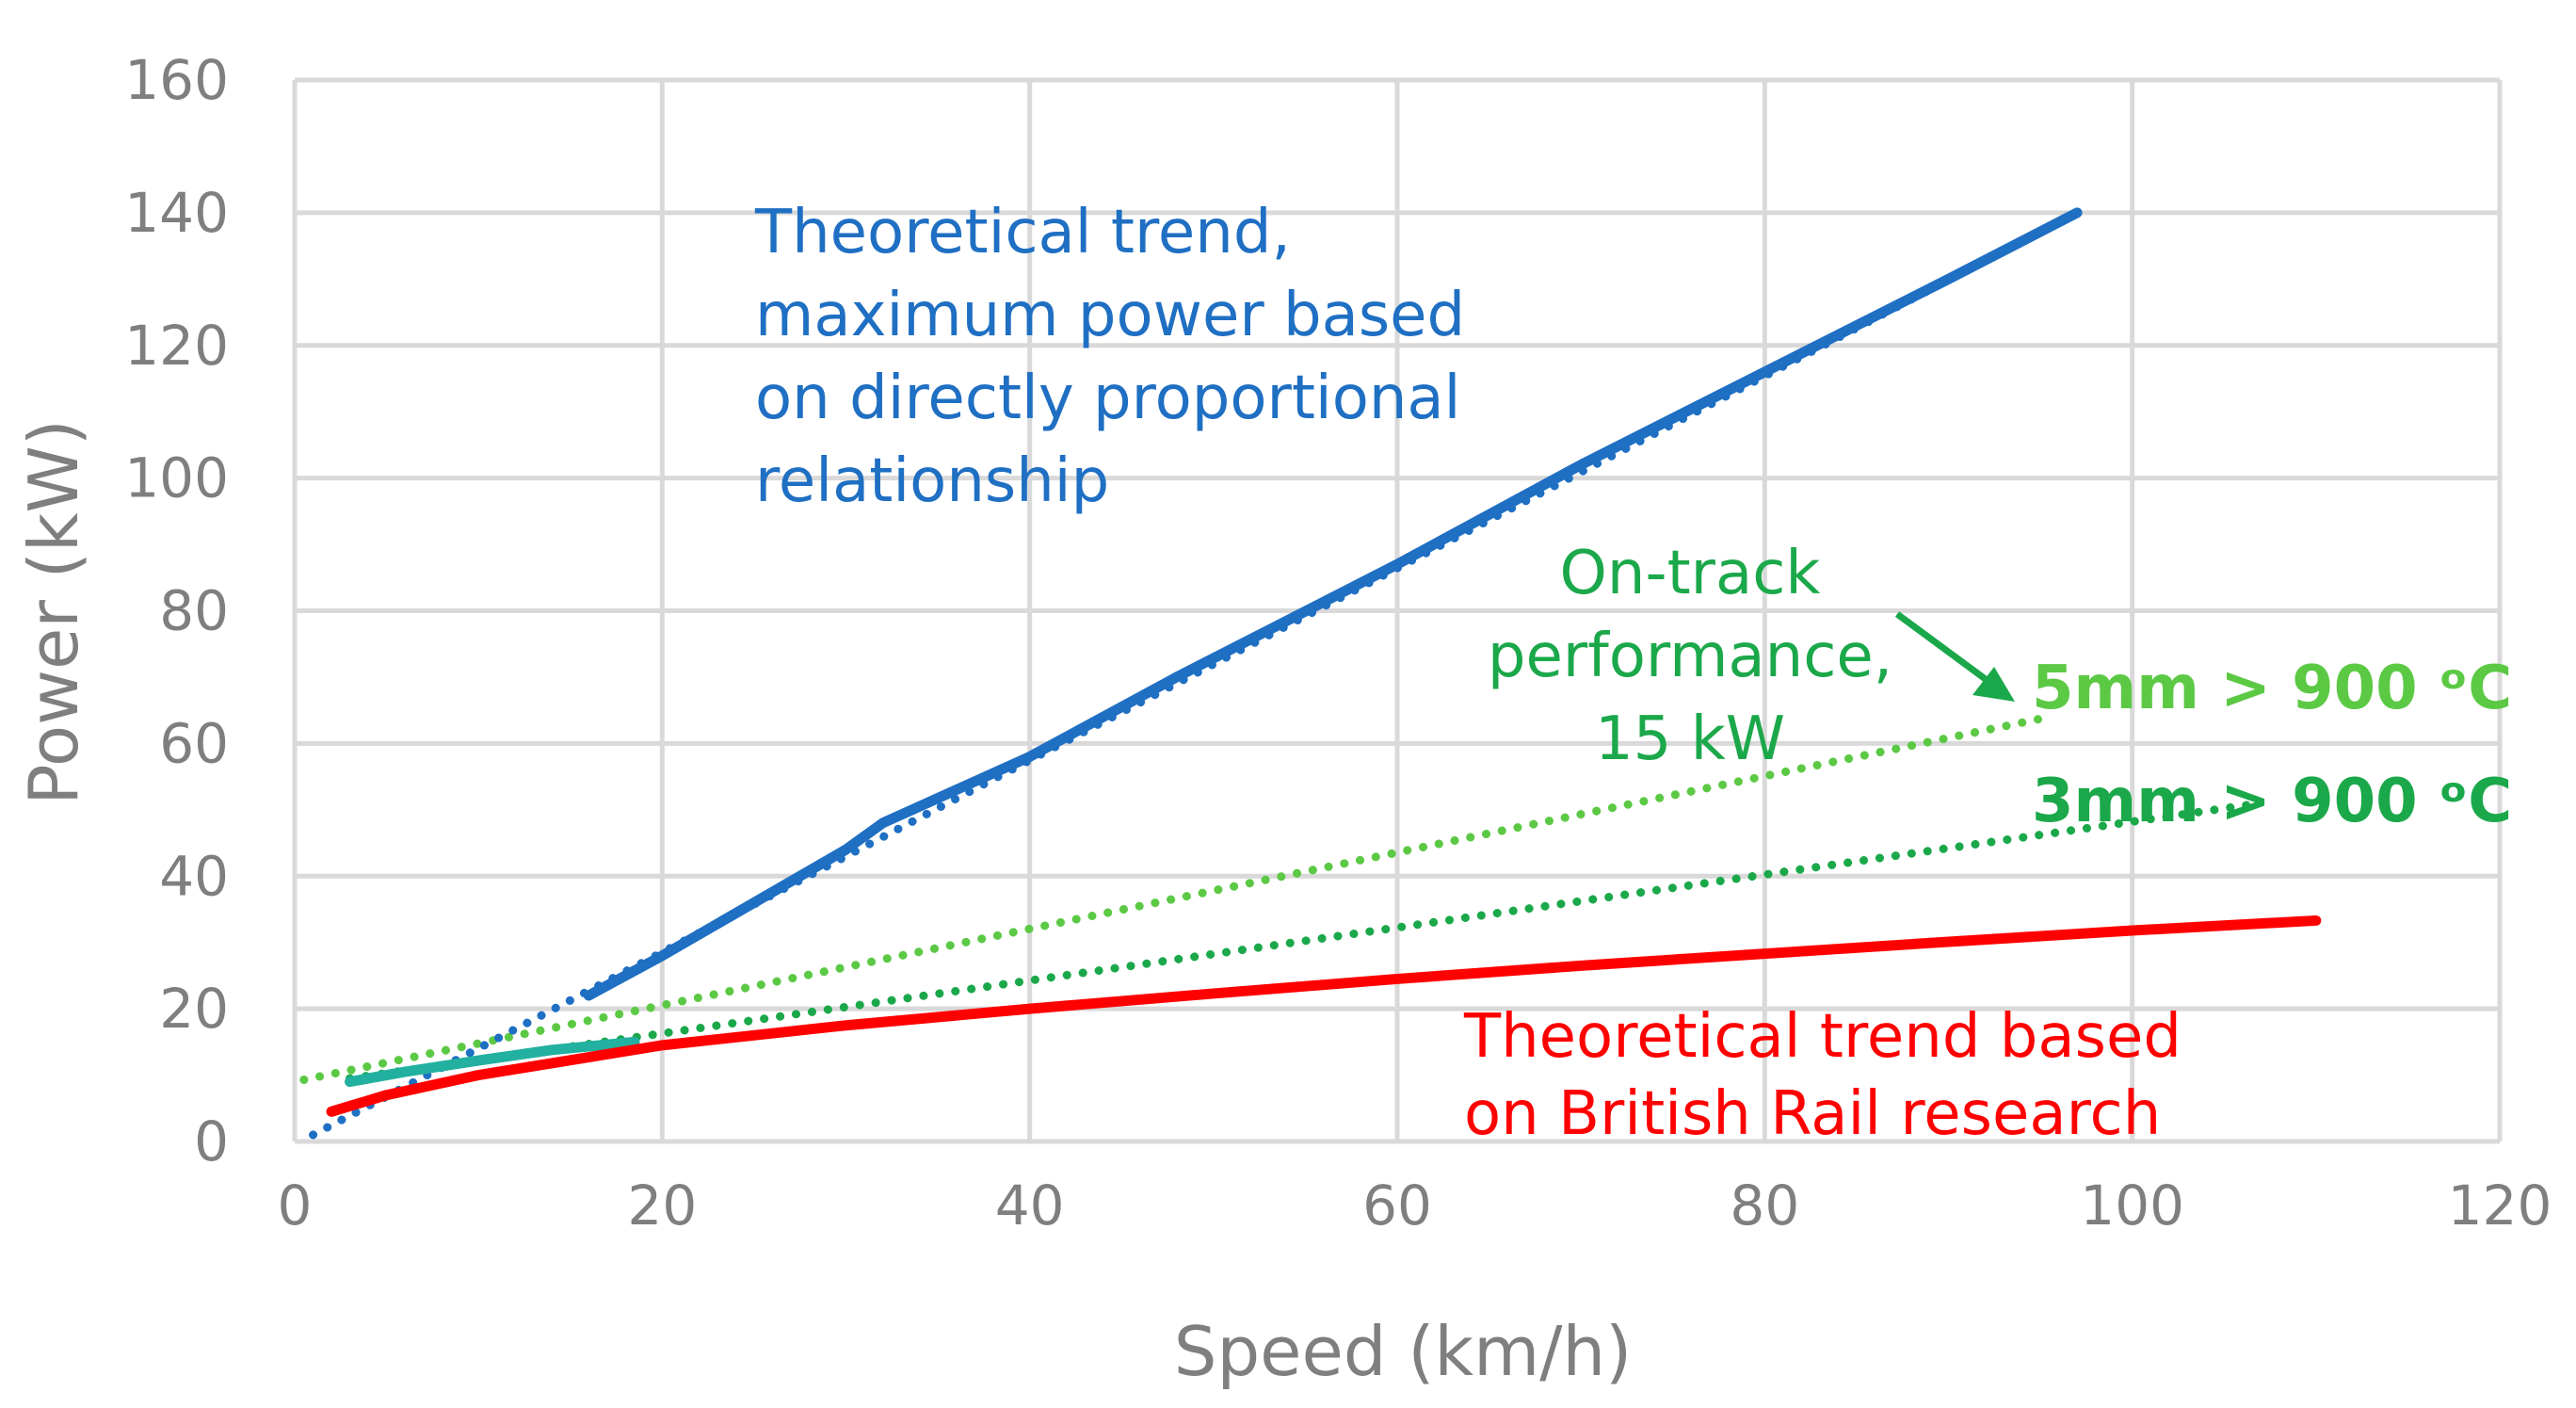 Image resolution: width=2576 pixels, height=1408 pixels. I want to click on x-tick-label: 100, so click(2132, 1205).